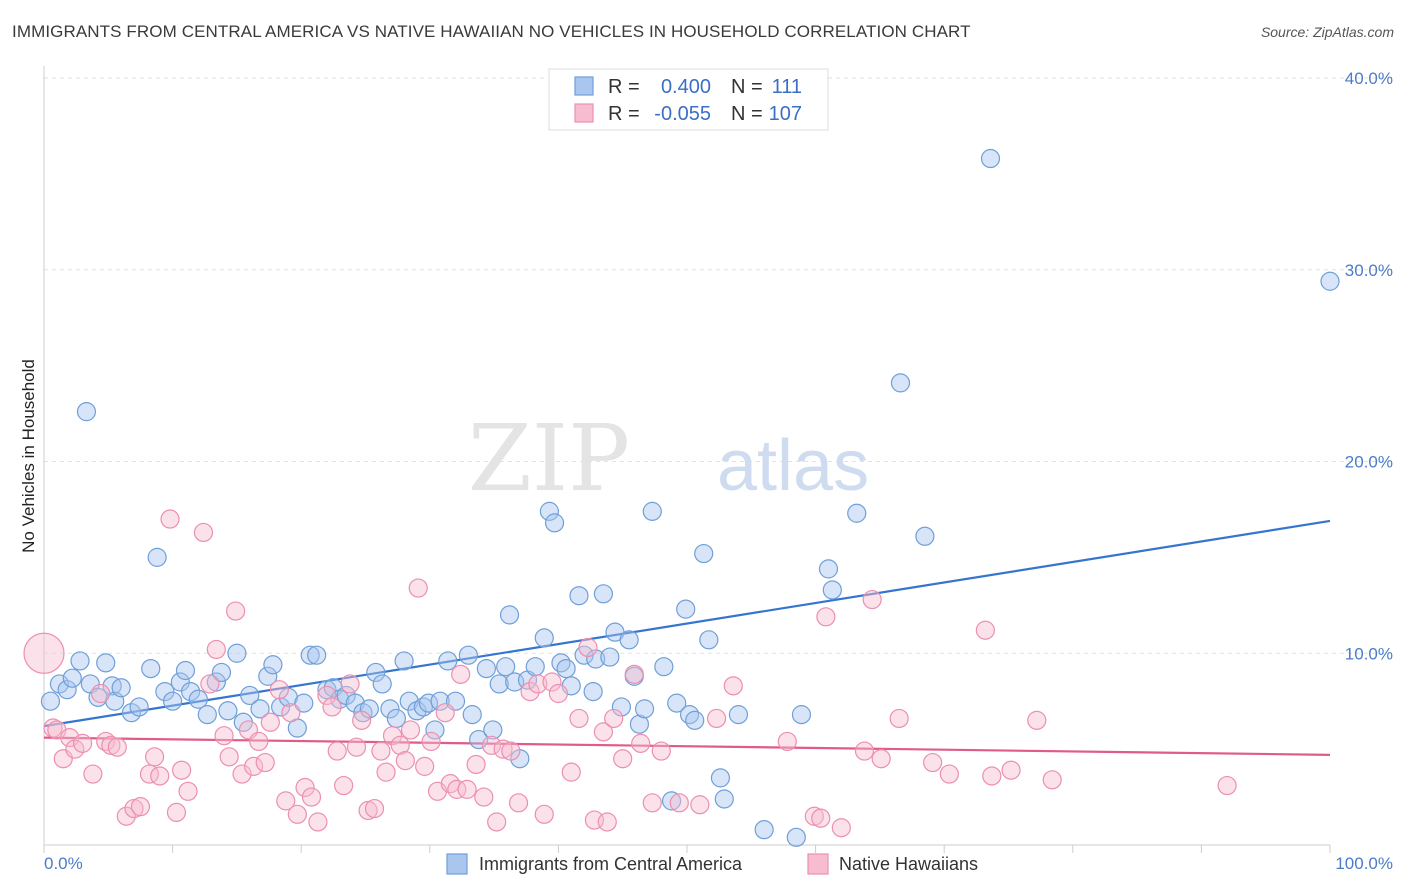 Image resolution: width=1406 pixels, height=892 pixels. I want to click on y-tick-label: 30.0%, so click(1369, 270).